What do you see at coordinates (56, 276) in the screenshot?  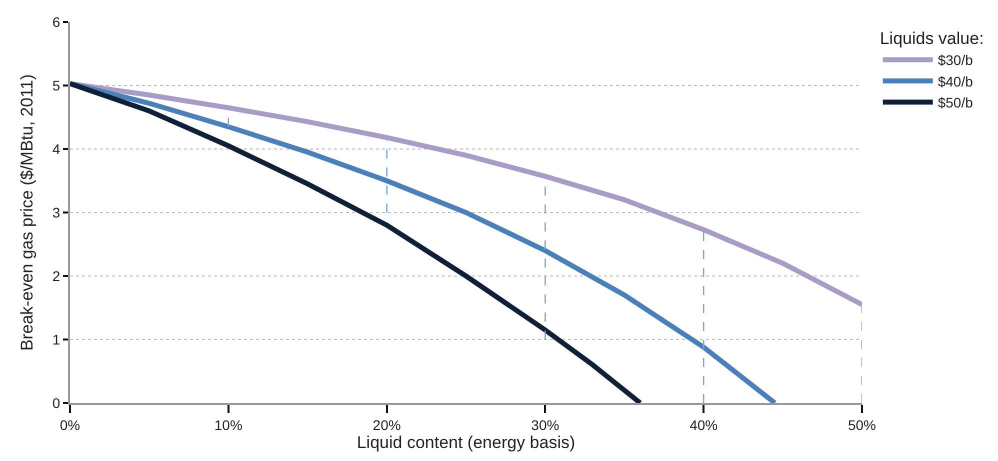 I see `y-tick-label: 2` at bounding box center [56, 276].